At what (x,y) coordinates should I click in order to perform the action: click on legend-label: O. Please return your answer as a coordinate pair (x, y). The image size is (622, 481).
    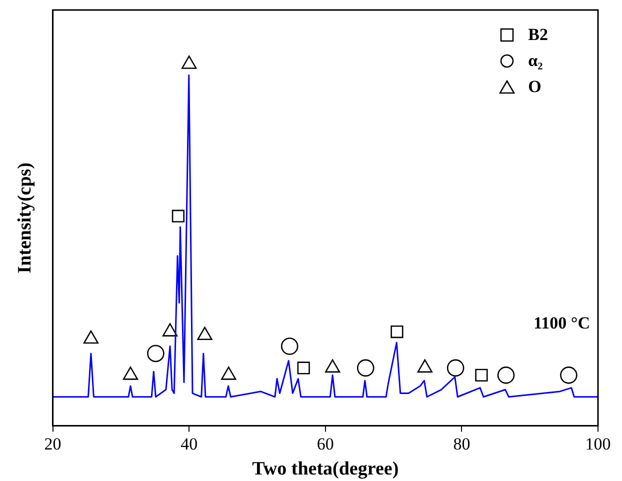
    Looking at the image, I should click on (535, 87).